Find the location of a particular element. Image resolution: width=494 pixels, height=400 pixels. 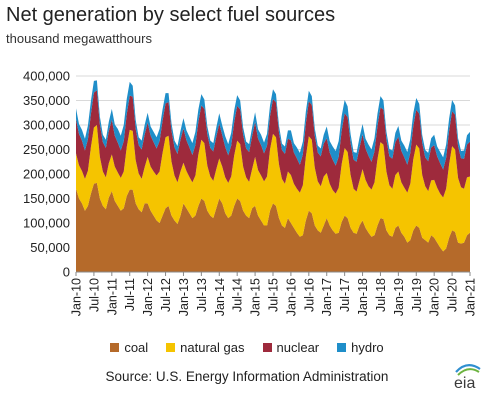

y-tick-label: 50,000 is located at coordinates (50, 247).